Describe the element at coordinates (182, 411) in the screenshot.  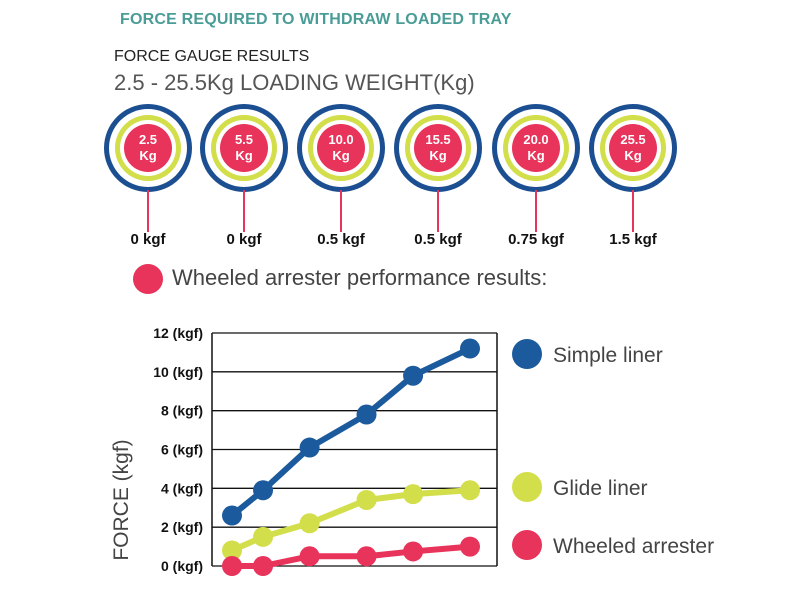
I see `y-tick-label: 8 (kgf)` at that location.